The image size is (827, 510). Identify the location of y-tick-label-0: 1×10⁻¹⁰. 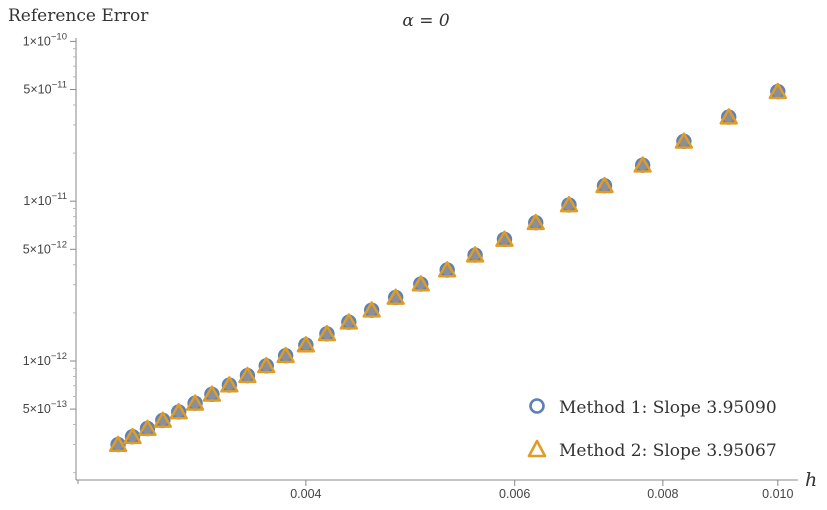
(45, 39).